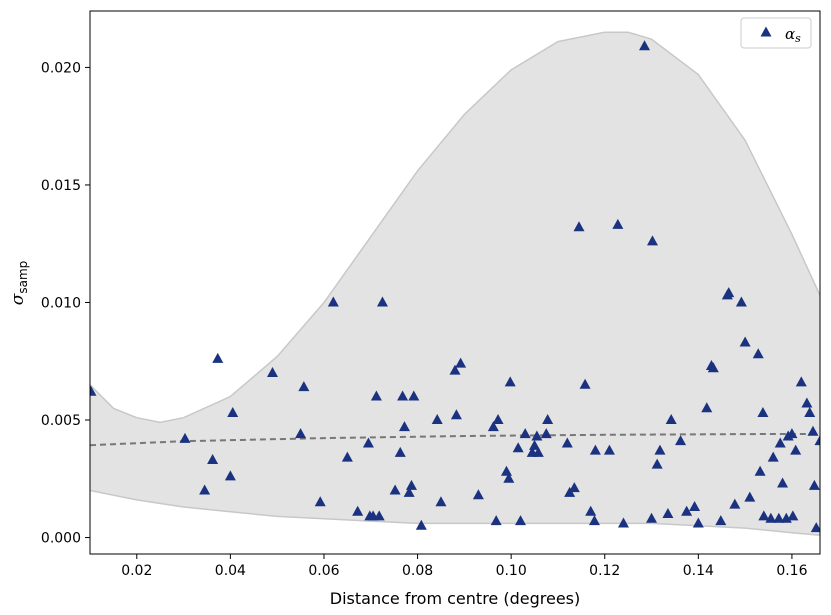 The height and width of the screenshot is (615, 831). What do you see at coordinates (766, 31) in the screenshot?
I see `legend-marker-triangle-icon` at bounding box center [766, 31].